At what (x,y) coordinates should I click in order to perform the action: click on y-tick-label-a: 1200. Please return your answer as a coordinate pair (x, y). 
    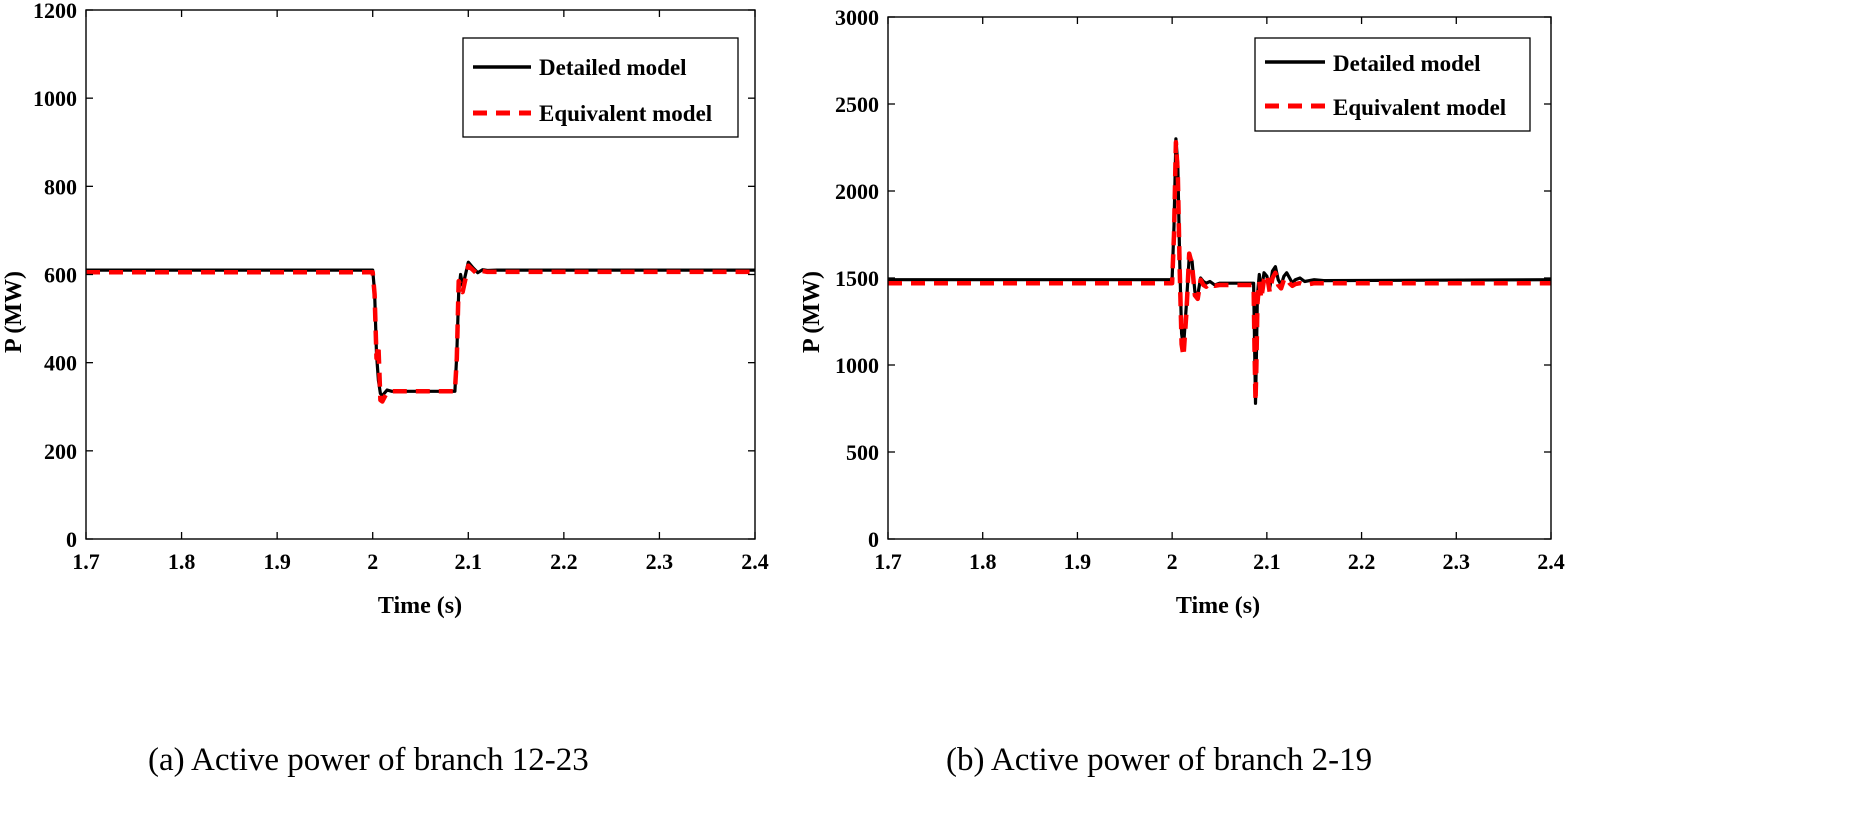
    Looking at the image, I should click on (55, 11).